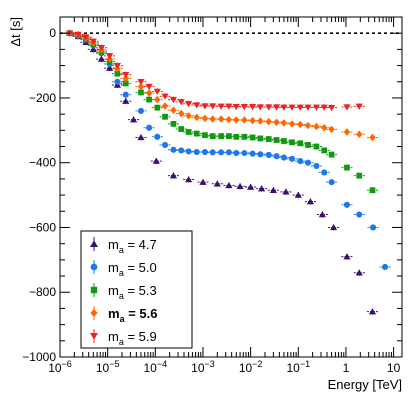  What do you see at coordinates (42, 292) in the screenshot?
I see `y-tick-label: −800` at bounding box center [42, 292].